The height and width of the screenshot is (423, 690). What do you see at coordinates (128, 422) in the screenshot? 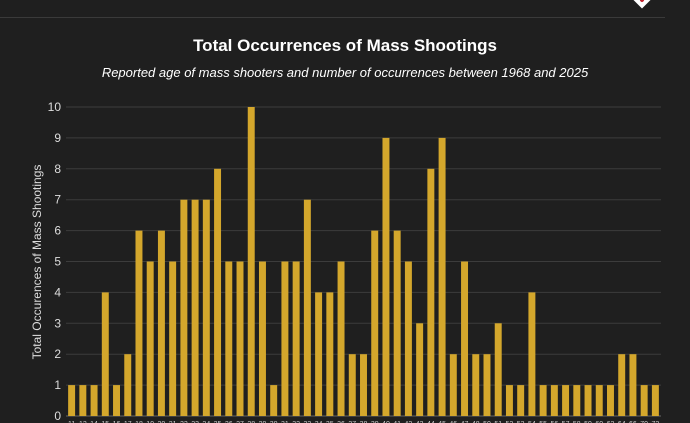
I see `x-tick-label: 17` at bounding box center [128, 422].